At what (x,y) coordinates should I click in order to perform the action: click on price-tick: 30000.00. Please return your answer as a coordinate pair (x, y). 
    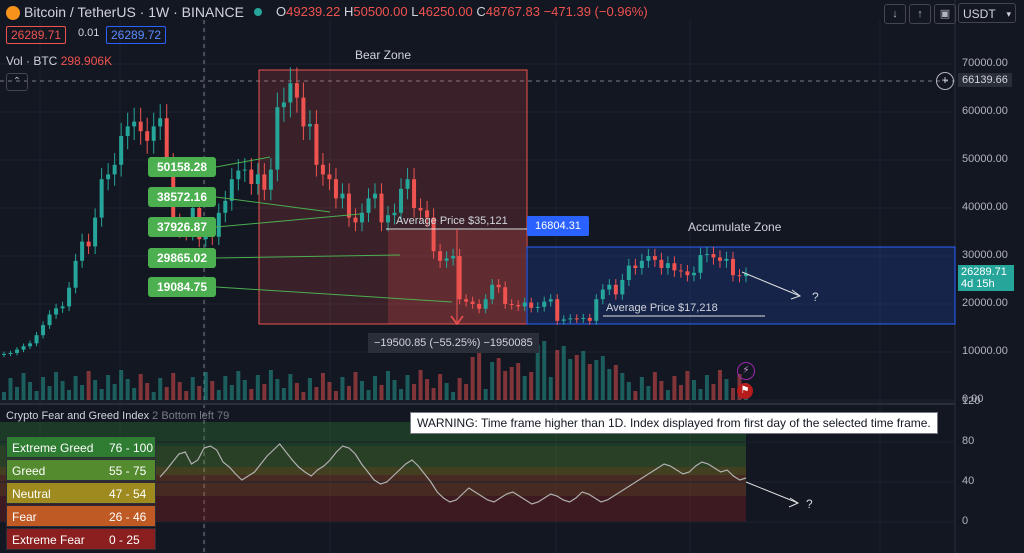
    Looking at the image, I should click on (985, 255).